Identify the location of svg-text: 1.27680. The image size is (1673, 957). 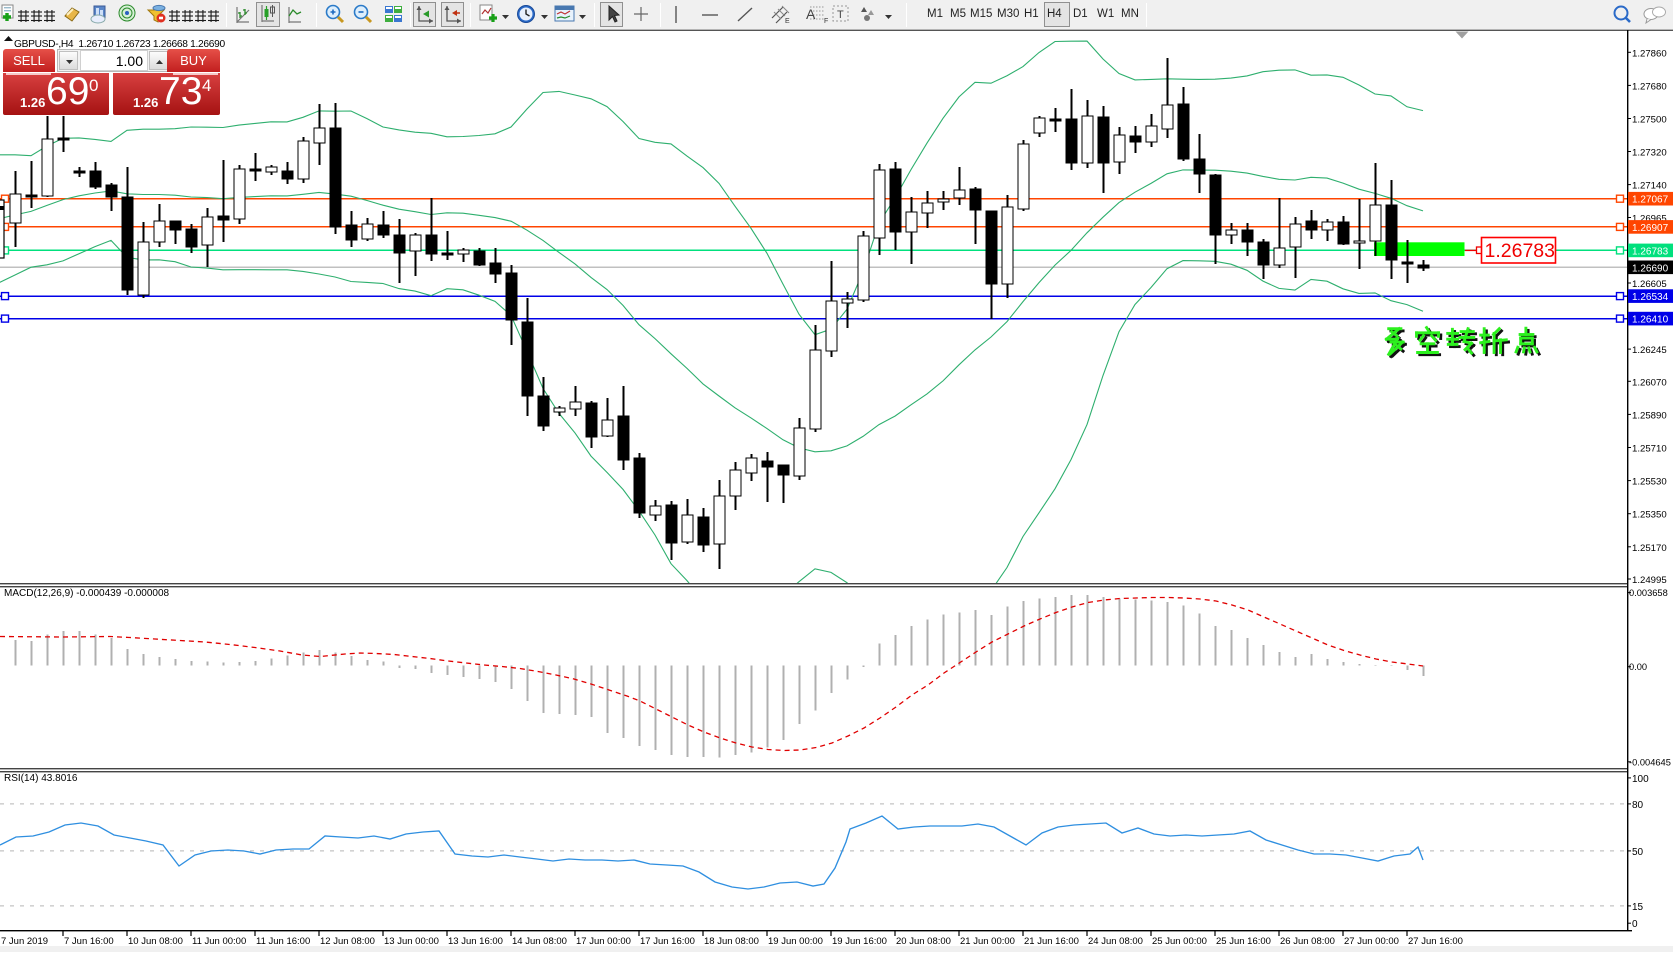
(1649, 86).